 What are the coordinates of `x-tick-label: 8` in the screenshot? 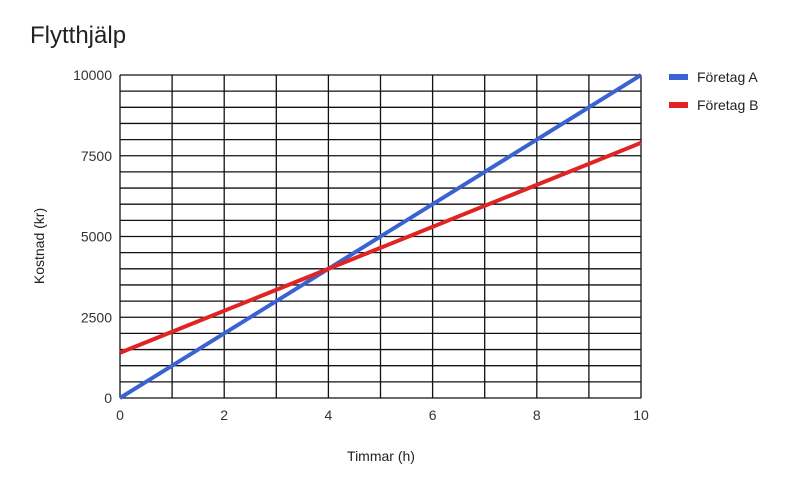 It's located at (537, 415).